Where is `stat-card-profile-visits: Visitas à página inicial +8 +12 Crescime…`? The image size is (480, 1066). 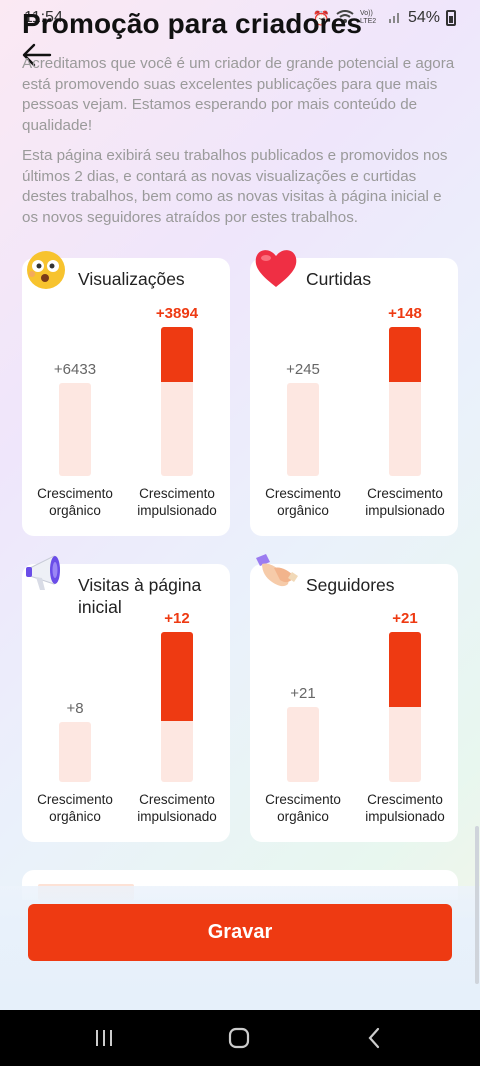 stat-card-profile-visits: Visitas à página inicial +8 +12 Crescime… is located at coordinates (126, 698).